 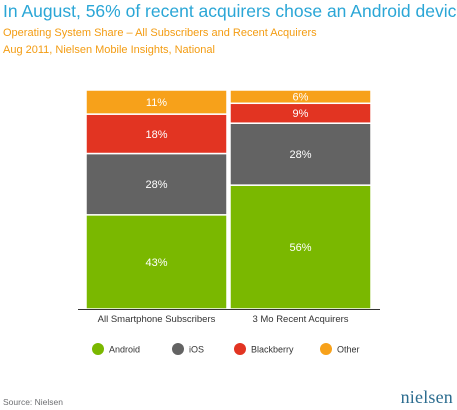 What do you see at coordinates (301, 114) in the screenshot?
I see `data-label-blackberry-2: 9%` at bounding box center [301, 114].